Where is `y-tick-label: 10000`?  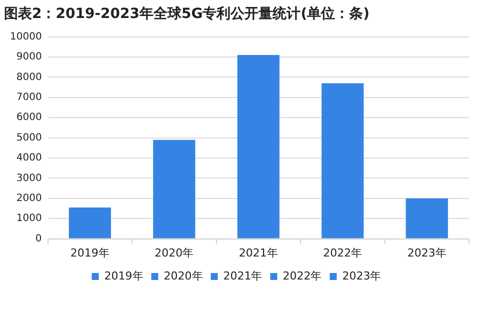
y-tick-label: 10000 is located at coordinates (26, 36).